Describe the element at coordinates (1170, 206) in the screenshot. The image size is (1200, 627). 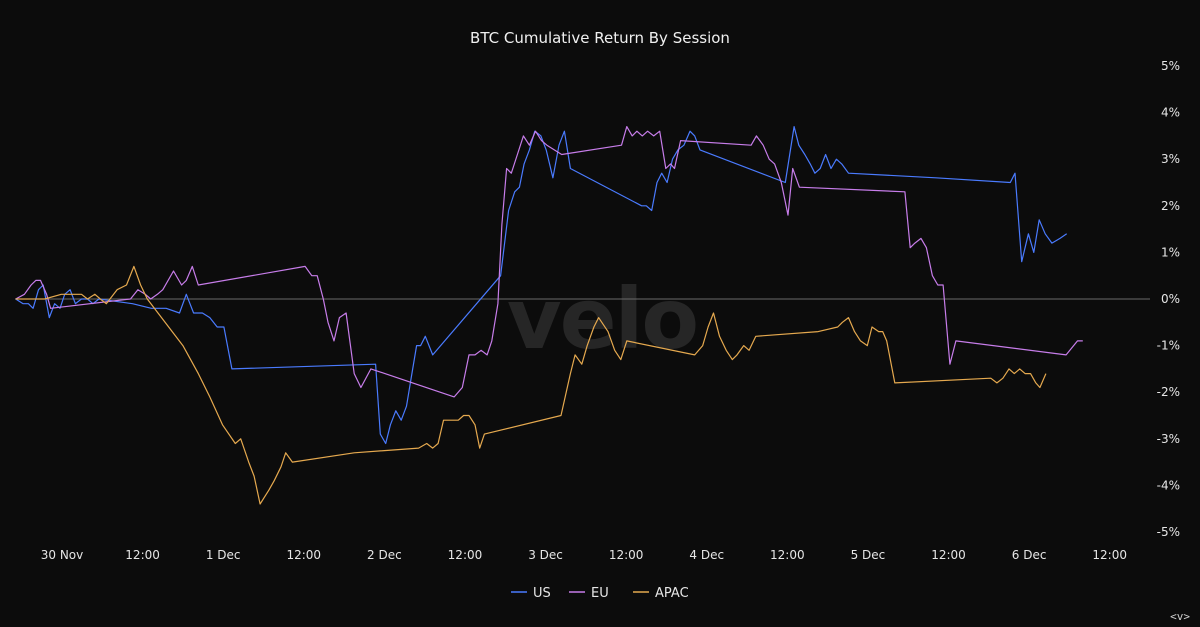
I see `y-tick-label: 2%` at that location.